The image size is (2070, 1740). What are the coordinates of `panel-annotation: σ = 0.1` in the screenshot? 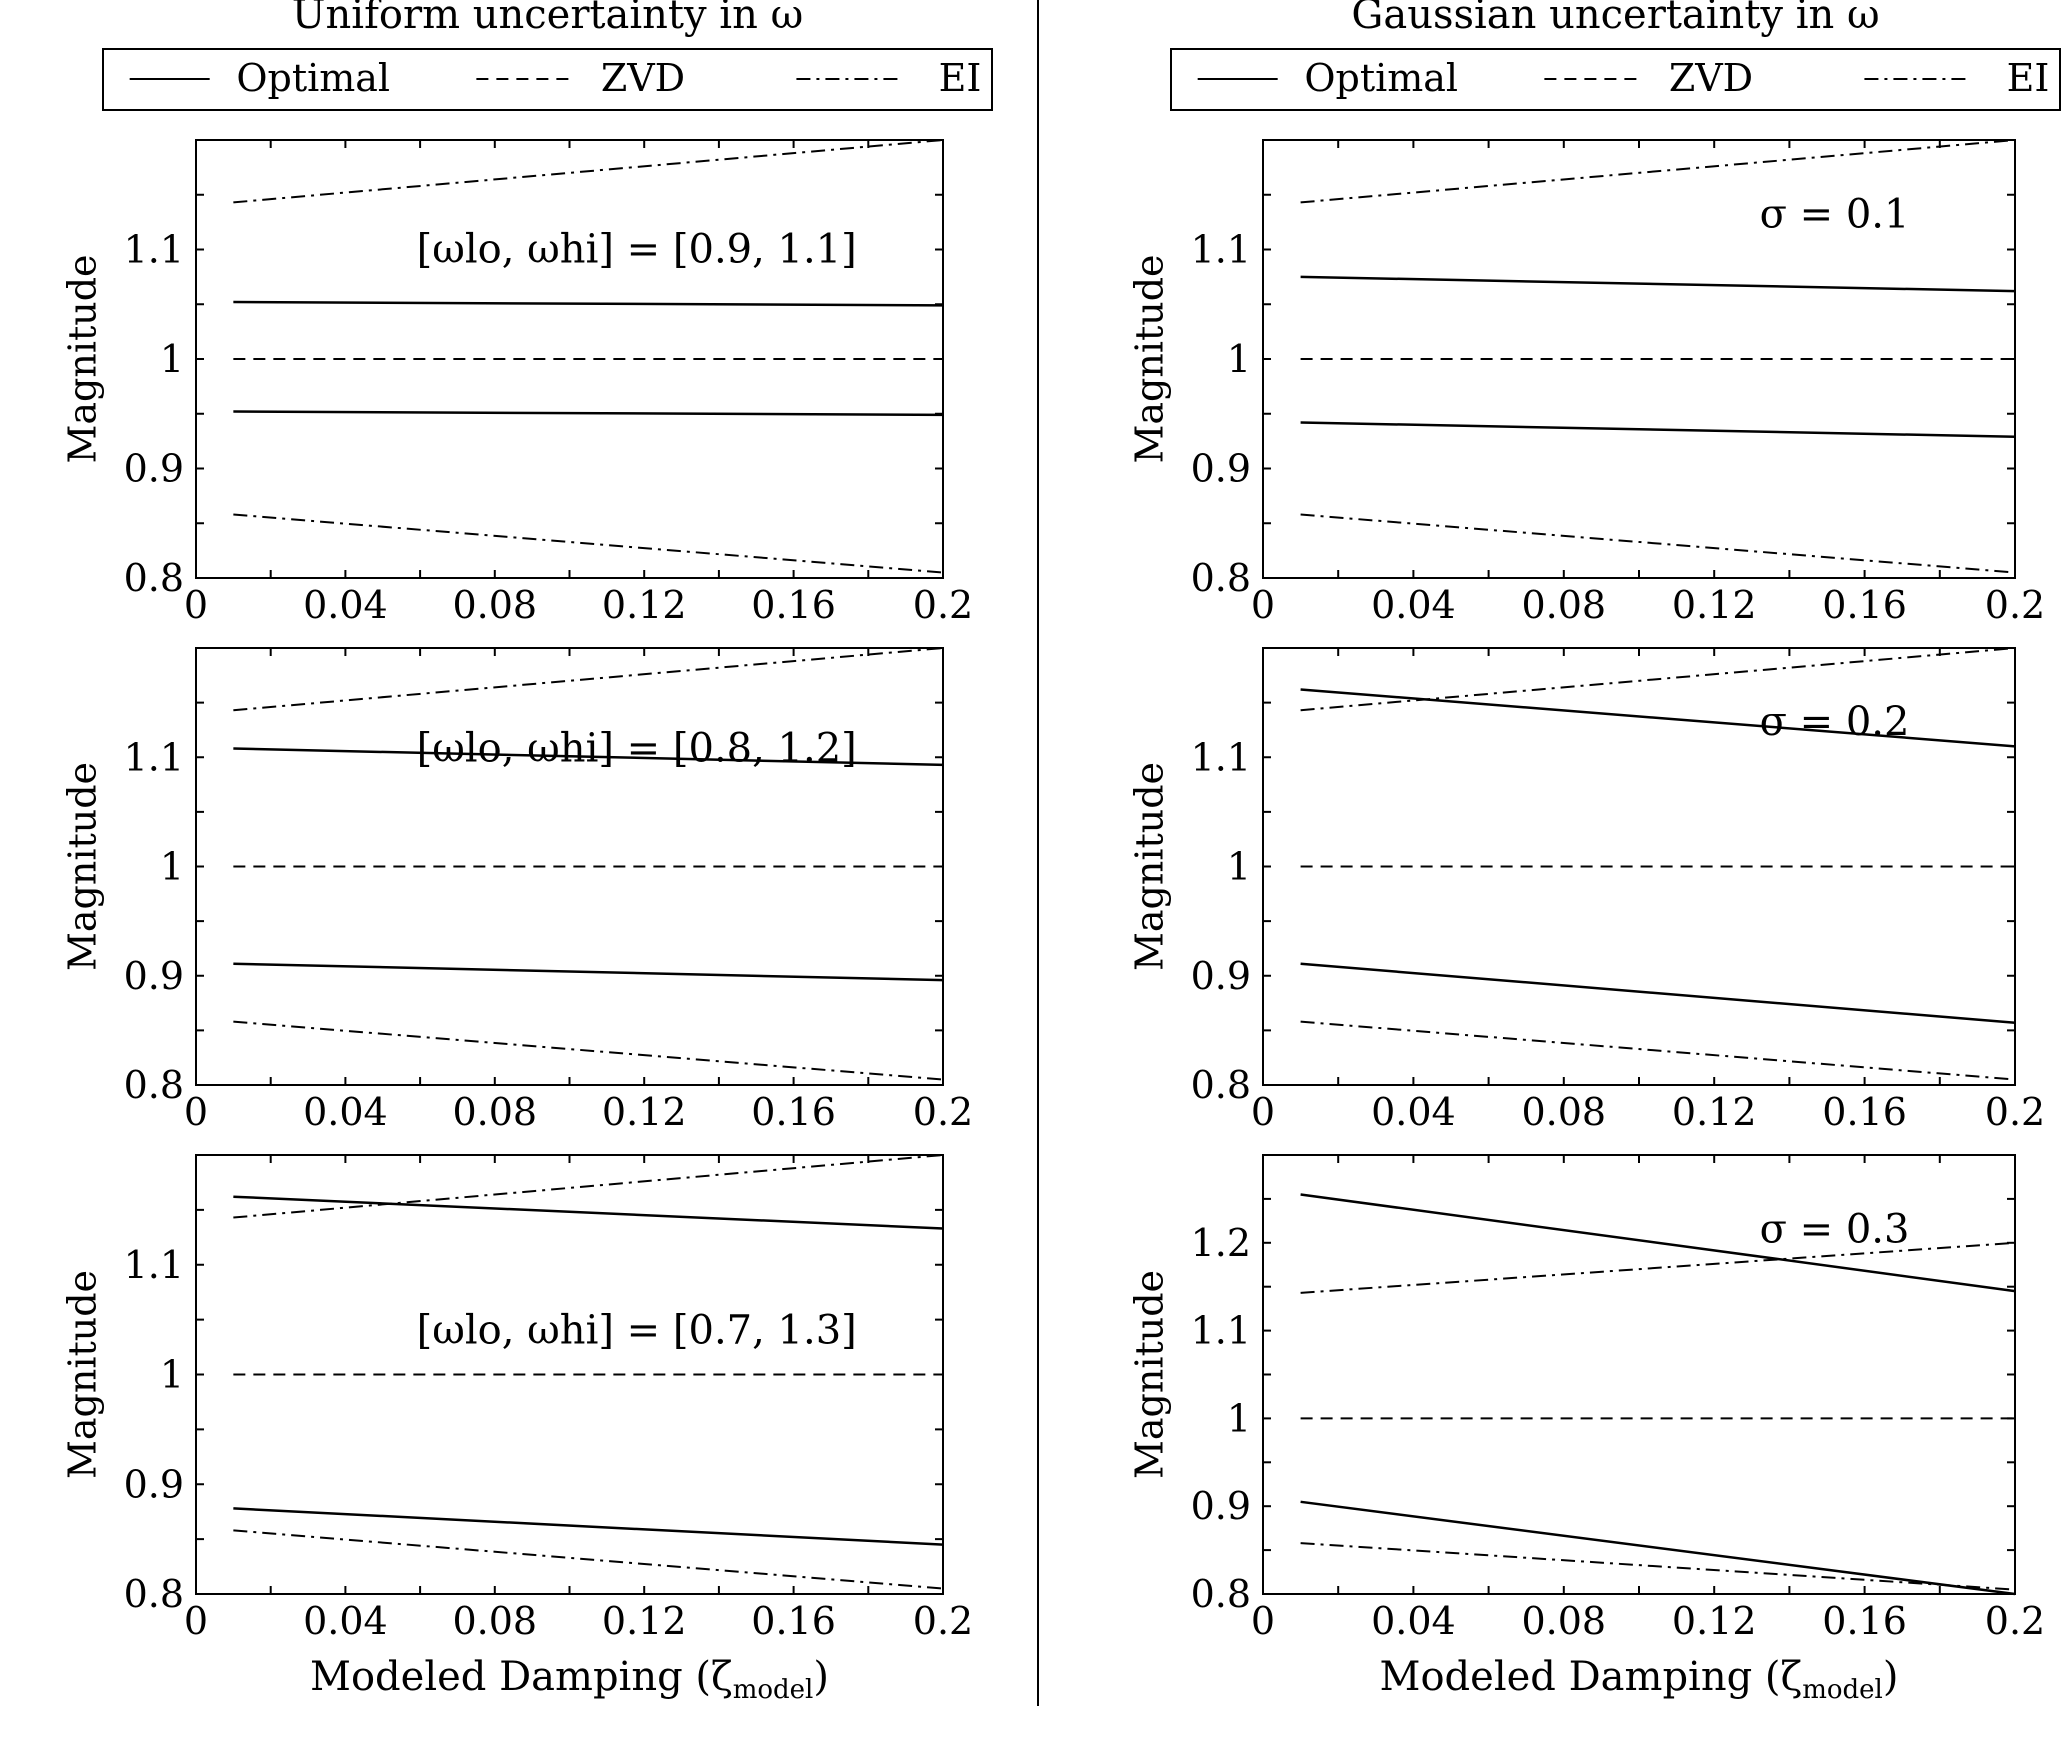 It's located at (1835, 214).